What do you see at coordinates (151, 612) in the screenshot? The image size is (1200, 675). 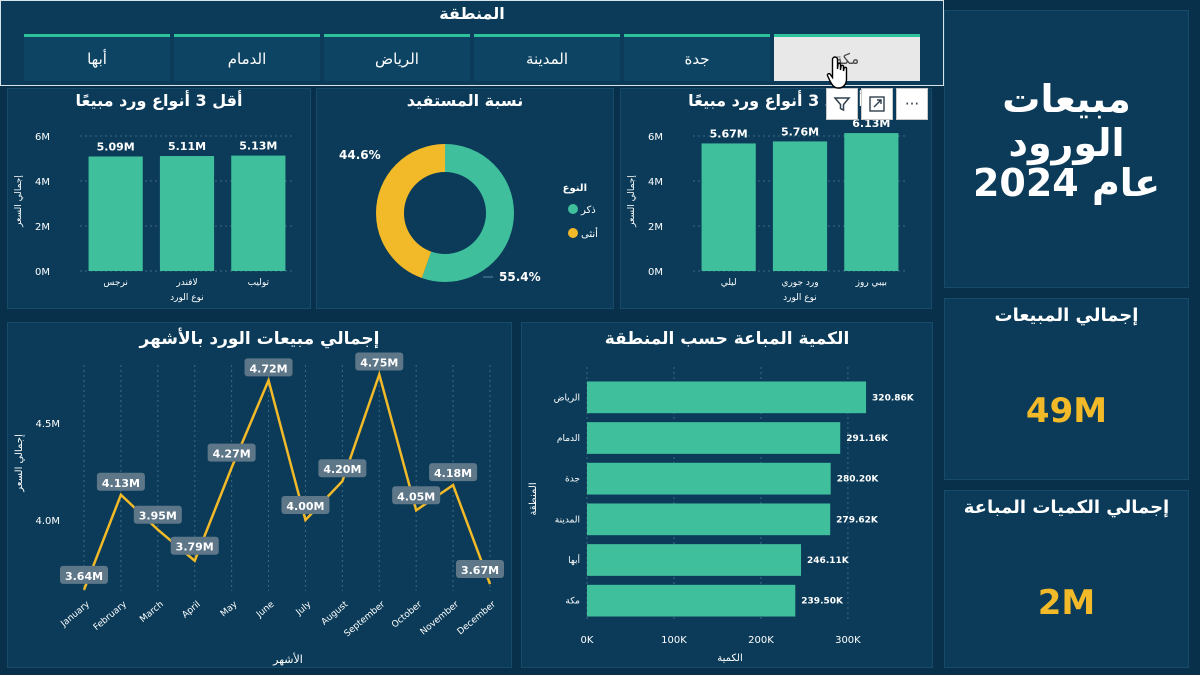 I see `monthly-month-label: March` at bounding box center [151, 612].